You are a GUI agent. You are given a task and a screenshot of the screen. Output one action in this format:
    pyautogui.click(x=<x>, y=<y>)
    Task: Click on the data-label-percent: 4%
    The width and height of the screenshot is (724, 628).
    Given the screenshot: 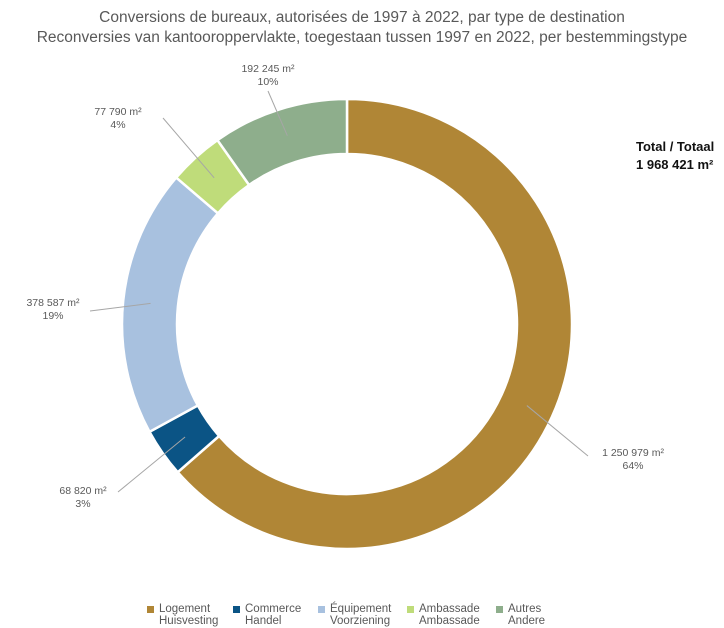 What is the action you would take?
    pyautogui.click(x=117, y=125)
    